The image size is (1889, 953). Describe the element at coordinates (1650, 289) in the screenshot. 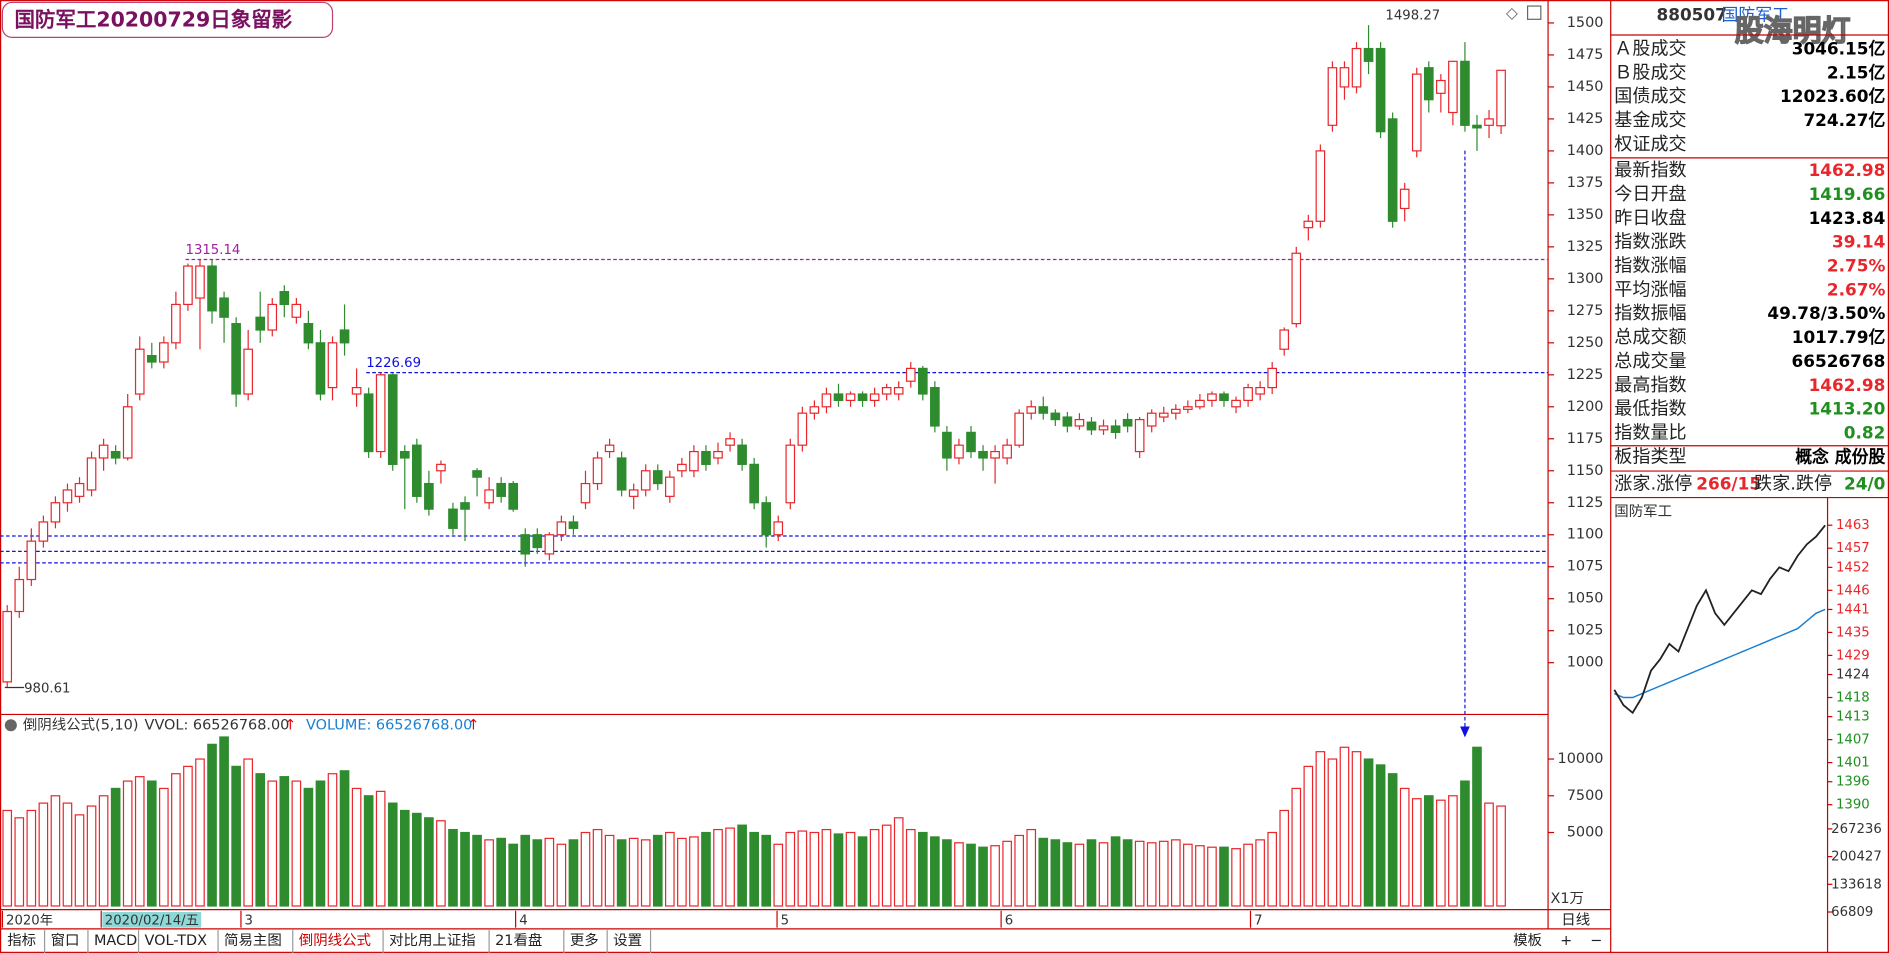

I see `quote-label: 平均涨幅` at that location.